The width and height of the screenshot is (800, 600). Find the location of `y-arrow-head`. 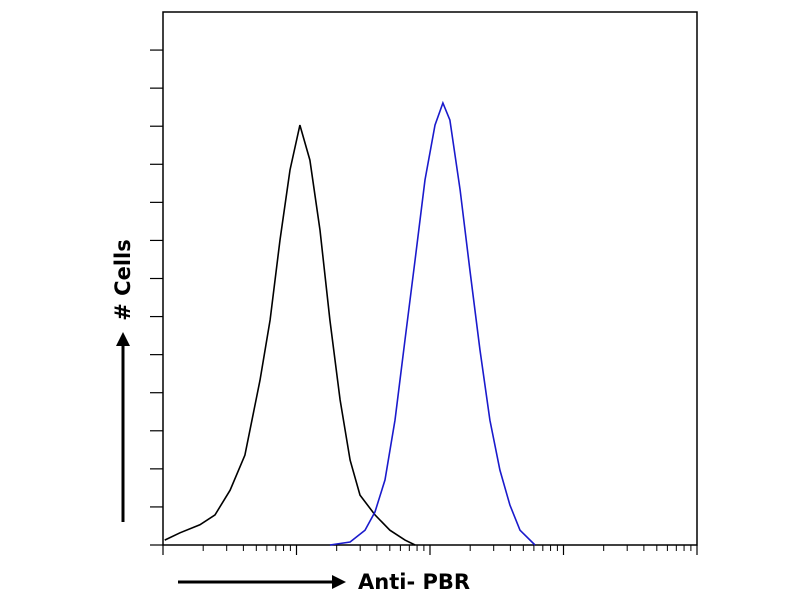

y-arrow-head is located at coordinates (123, 339).